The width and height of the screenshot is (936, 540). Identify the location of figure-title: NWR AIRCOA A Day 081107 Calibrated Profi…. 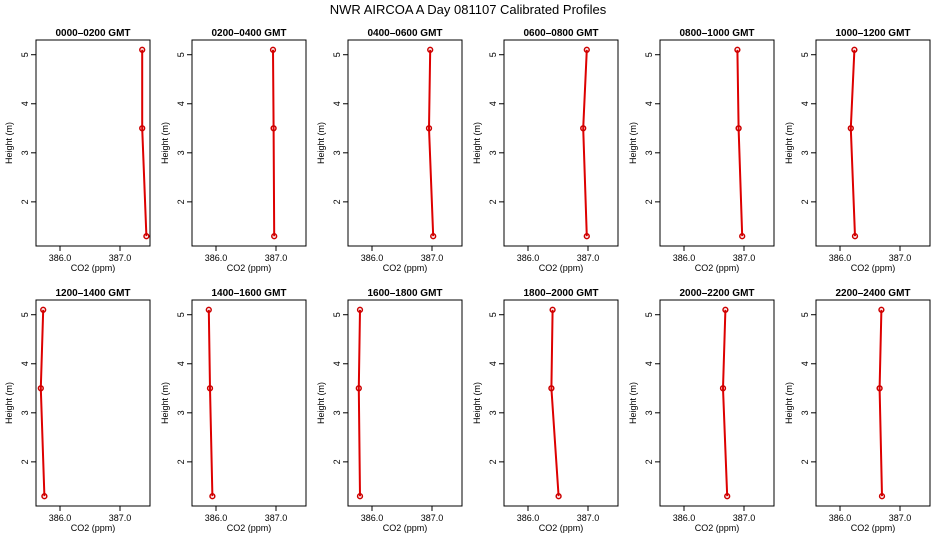
(468, 9).